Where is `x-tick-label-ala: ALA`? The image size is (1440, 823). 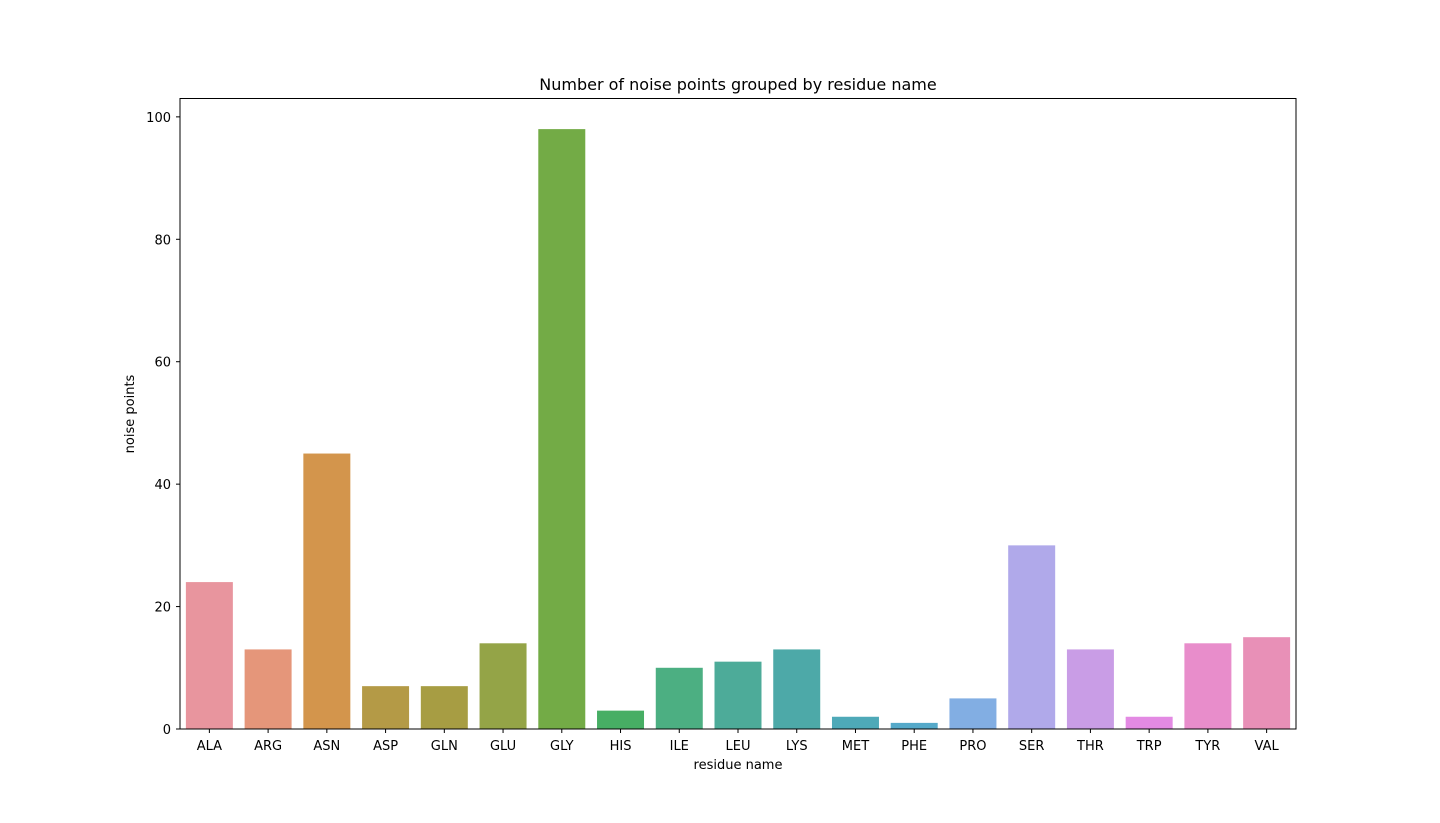 x-tick-label-ala: ALA is located at coordinates (209, 746).